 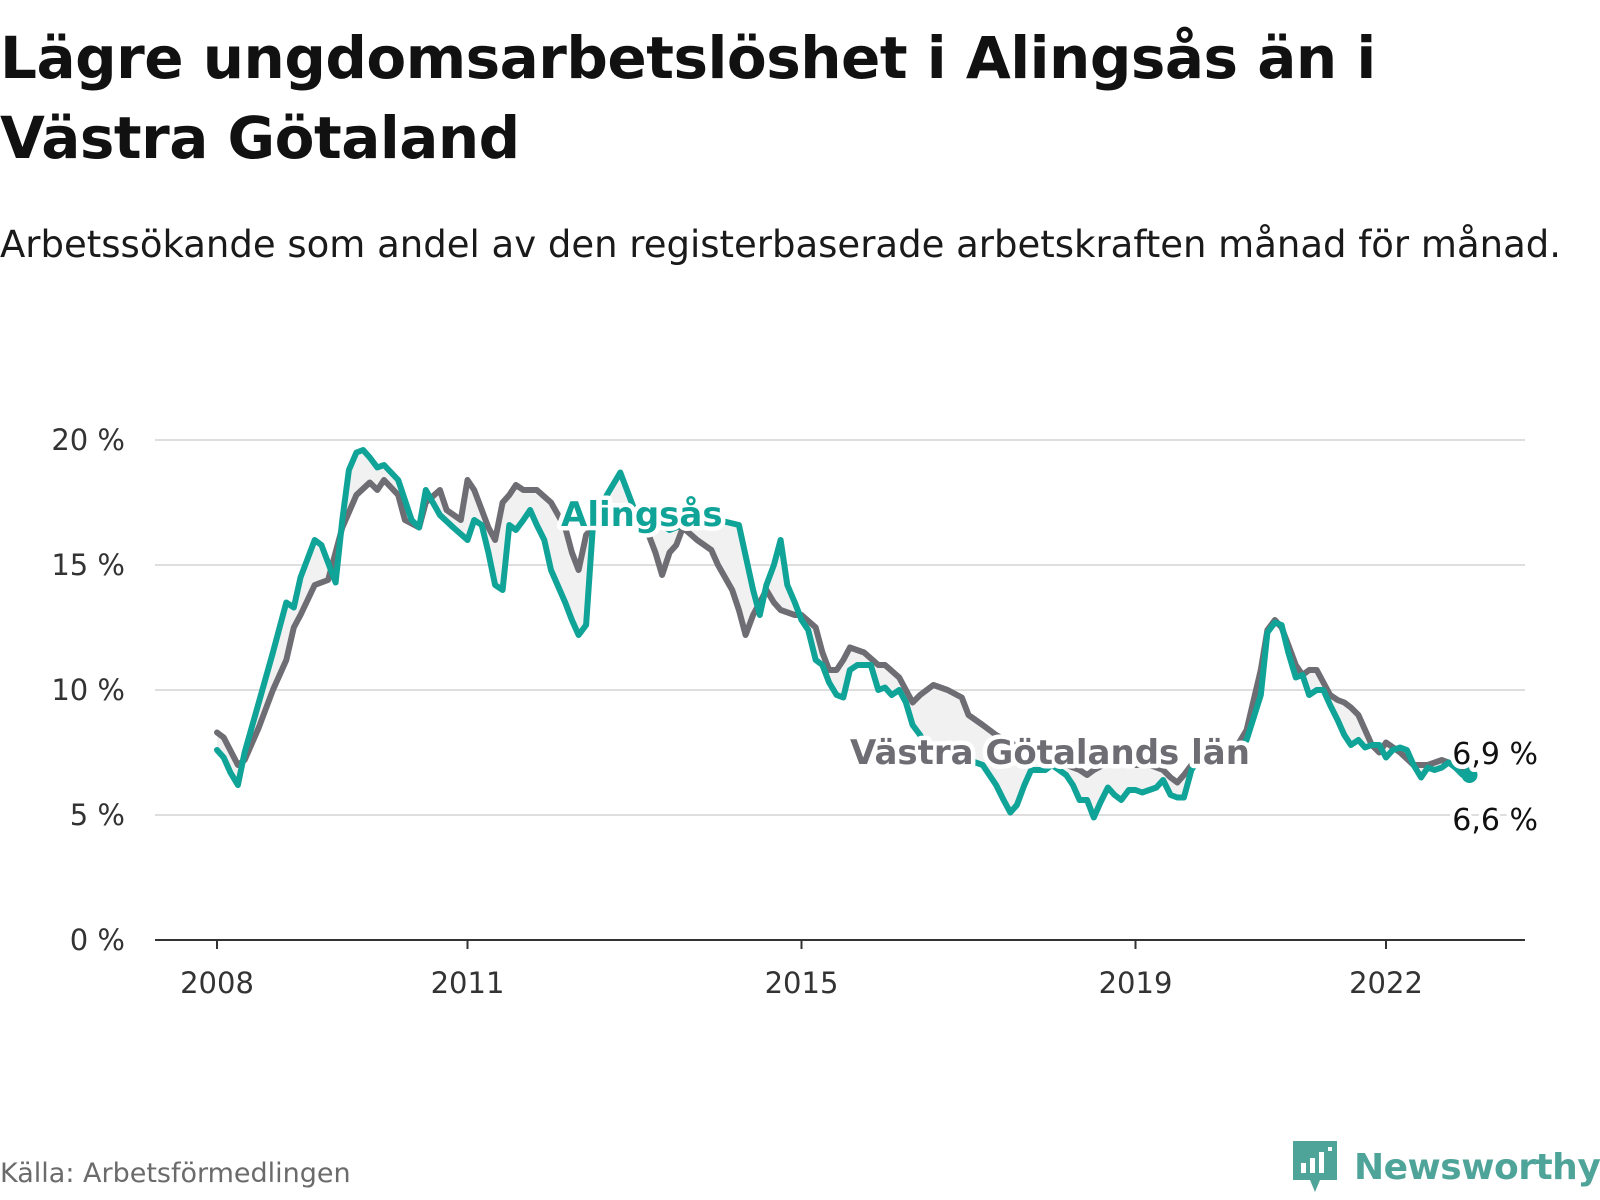 I want to click on vastra-gotaland-series-label: Västra Götalands län, so click(x=1050, y=753).